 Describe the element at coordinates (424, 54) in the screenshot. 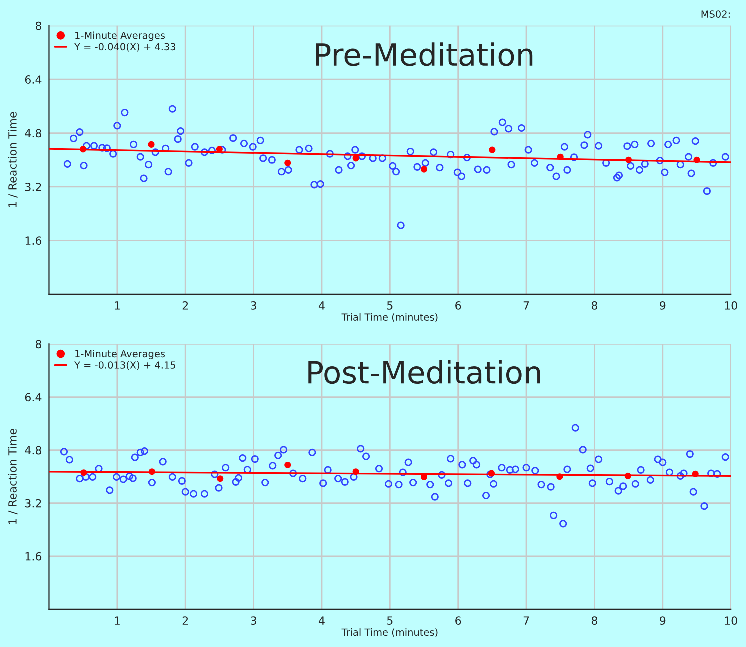

I see `chart-title: Pre-Meditation` at that location.